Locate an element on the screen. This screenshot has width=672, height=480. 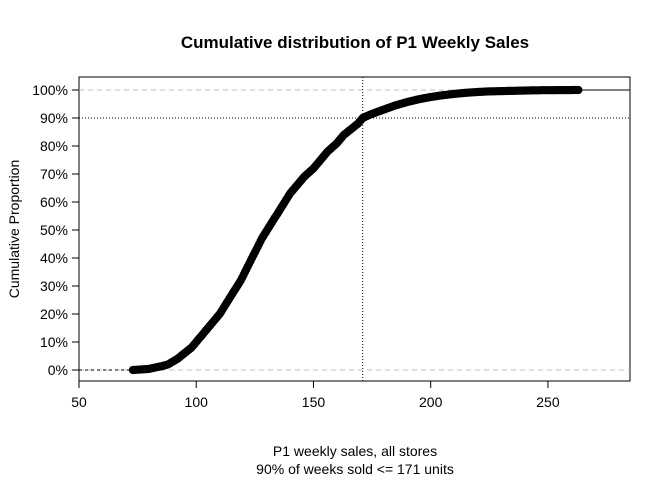
x-tick-label: 200 is located at coordinates (431, 402).